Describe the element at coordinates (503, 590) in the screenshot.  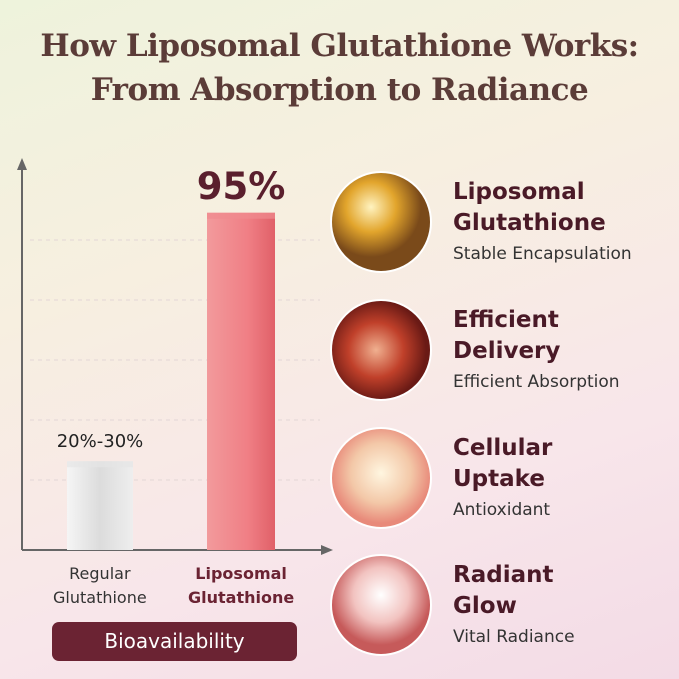
I see `step-title: Radiant Glow` at that location.